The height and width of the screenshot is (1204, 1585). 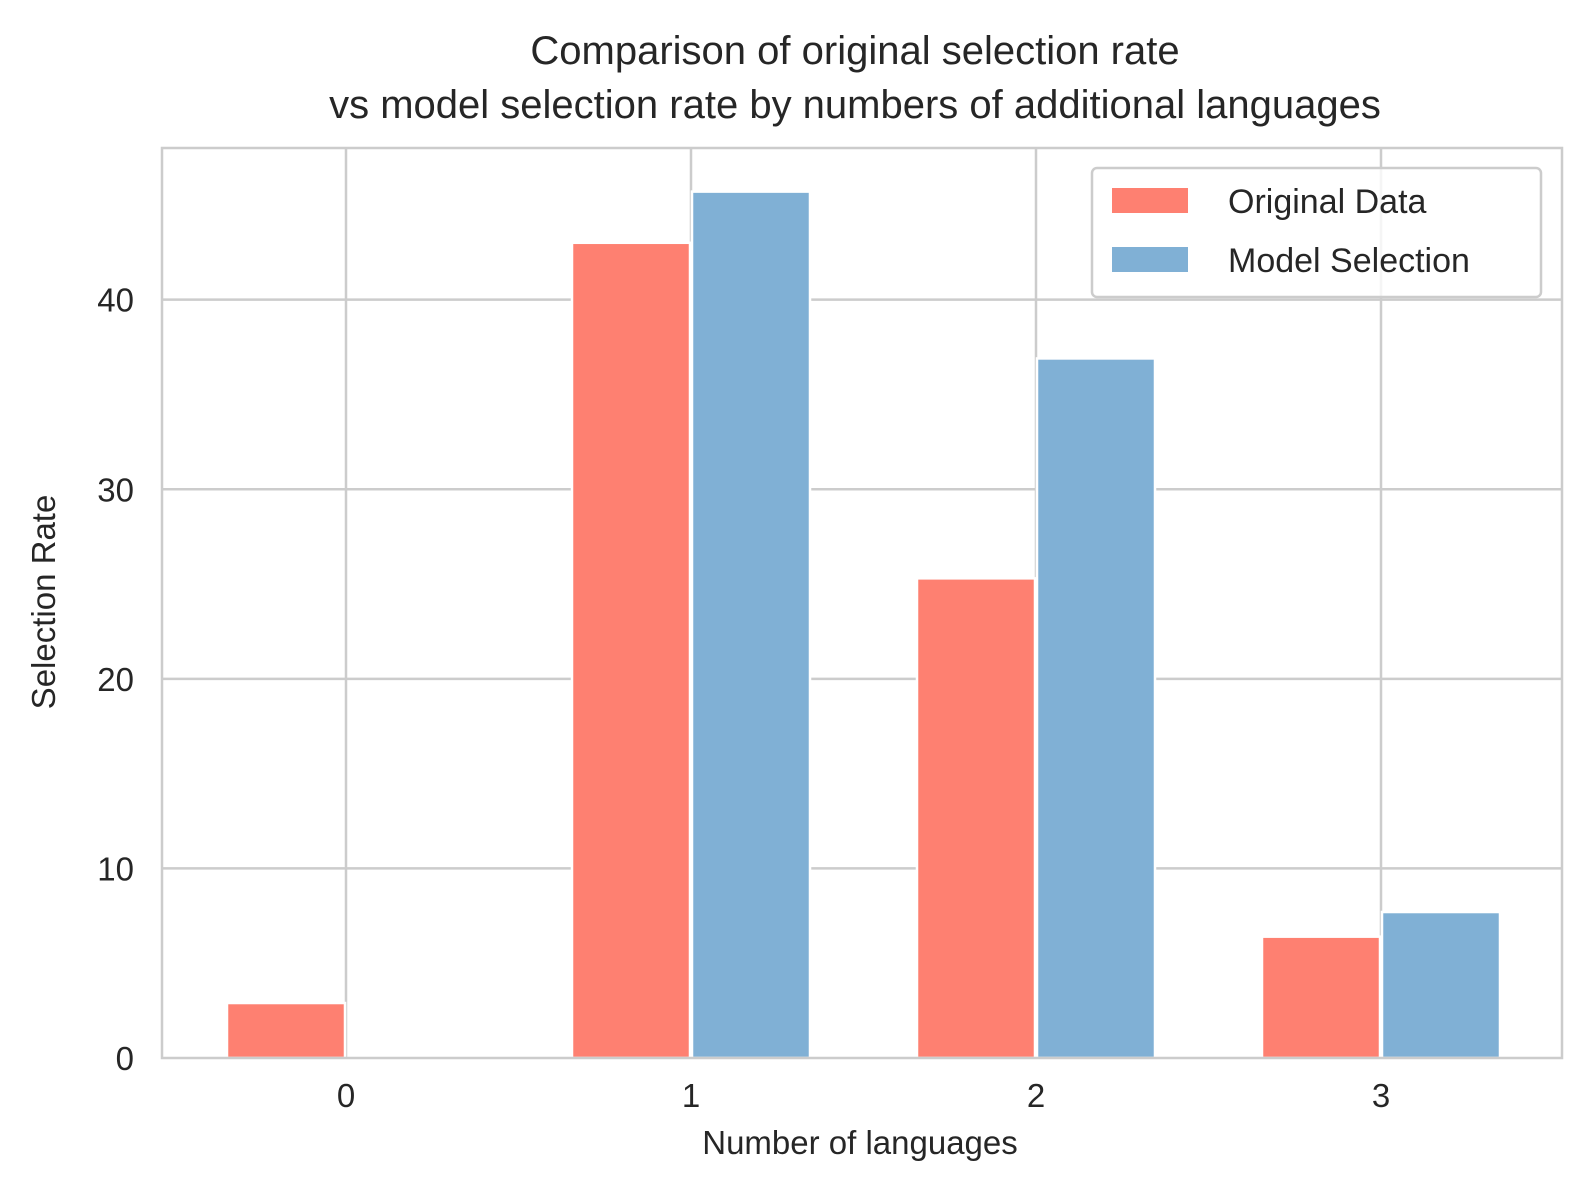 I want to click on legend-swatch-original-data, so click(x=1150, y=200).